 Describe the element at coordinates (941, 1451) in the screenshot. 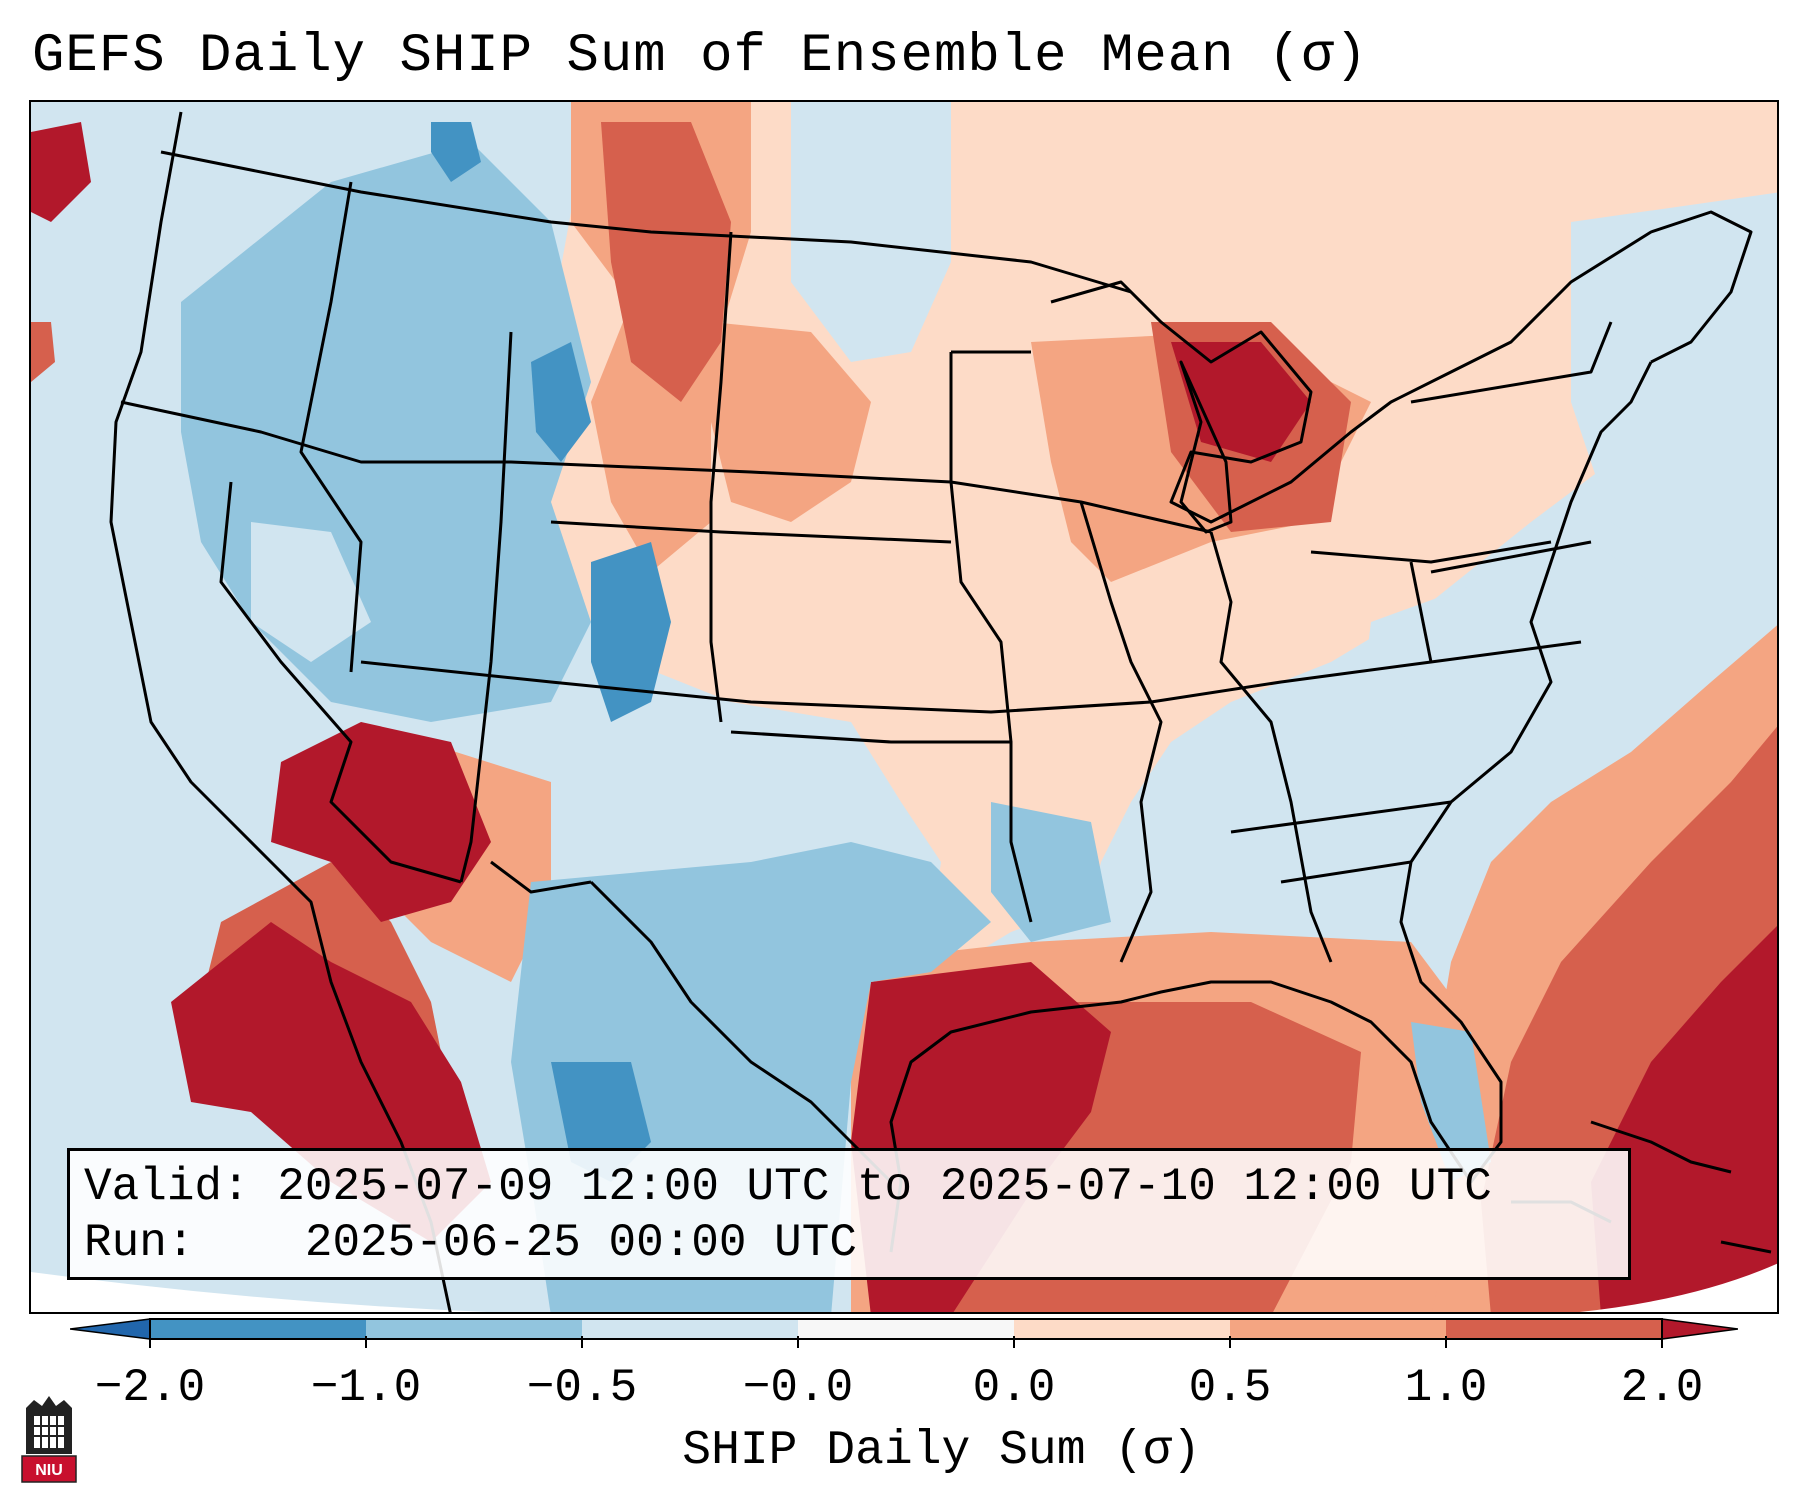

I see `colorbar-label: SHIP Daily Sum (σ)` at that location.